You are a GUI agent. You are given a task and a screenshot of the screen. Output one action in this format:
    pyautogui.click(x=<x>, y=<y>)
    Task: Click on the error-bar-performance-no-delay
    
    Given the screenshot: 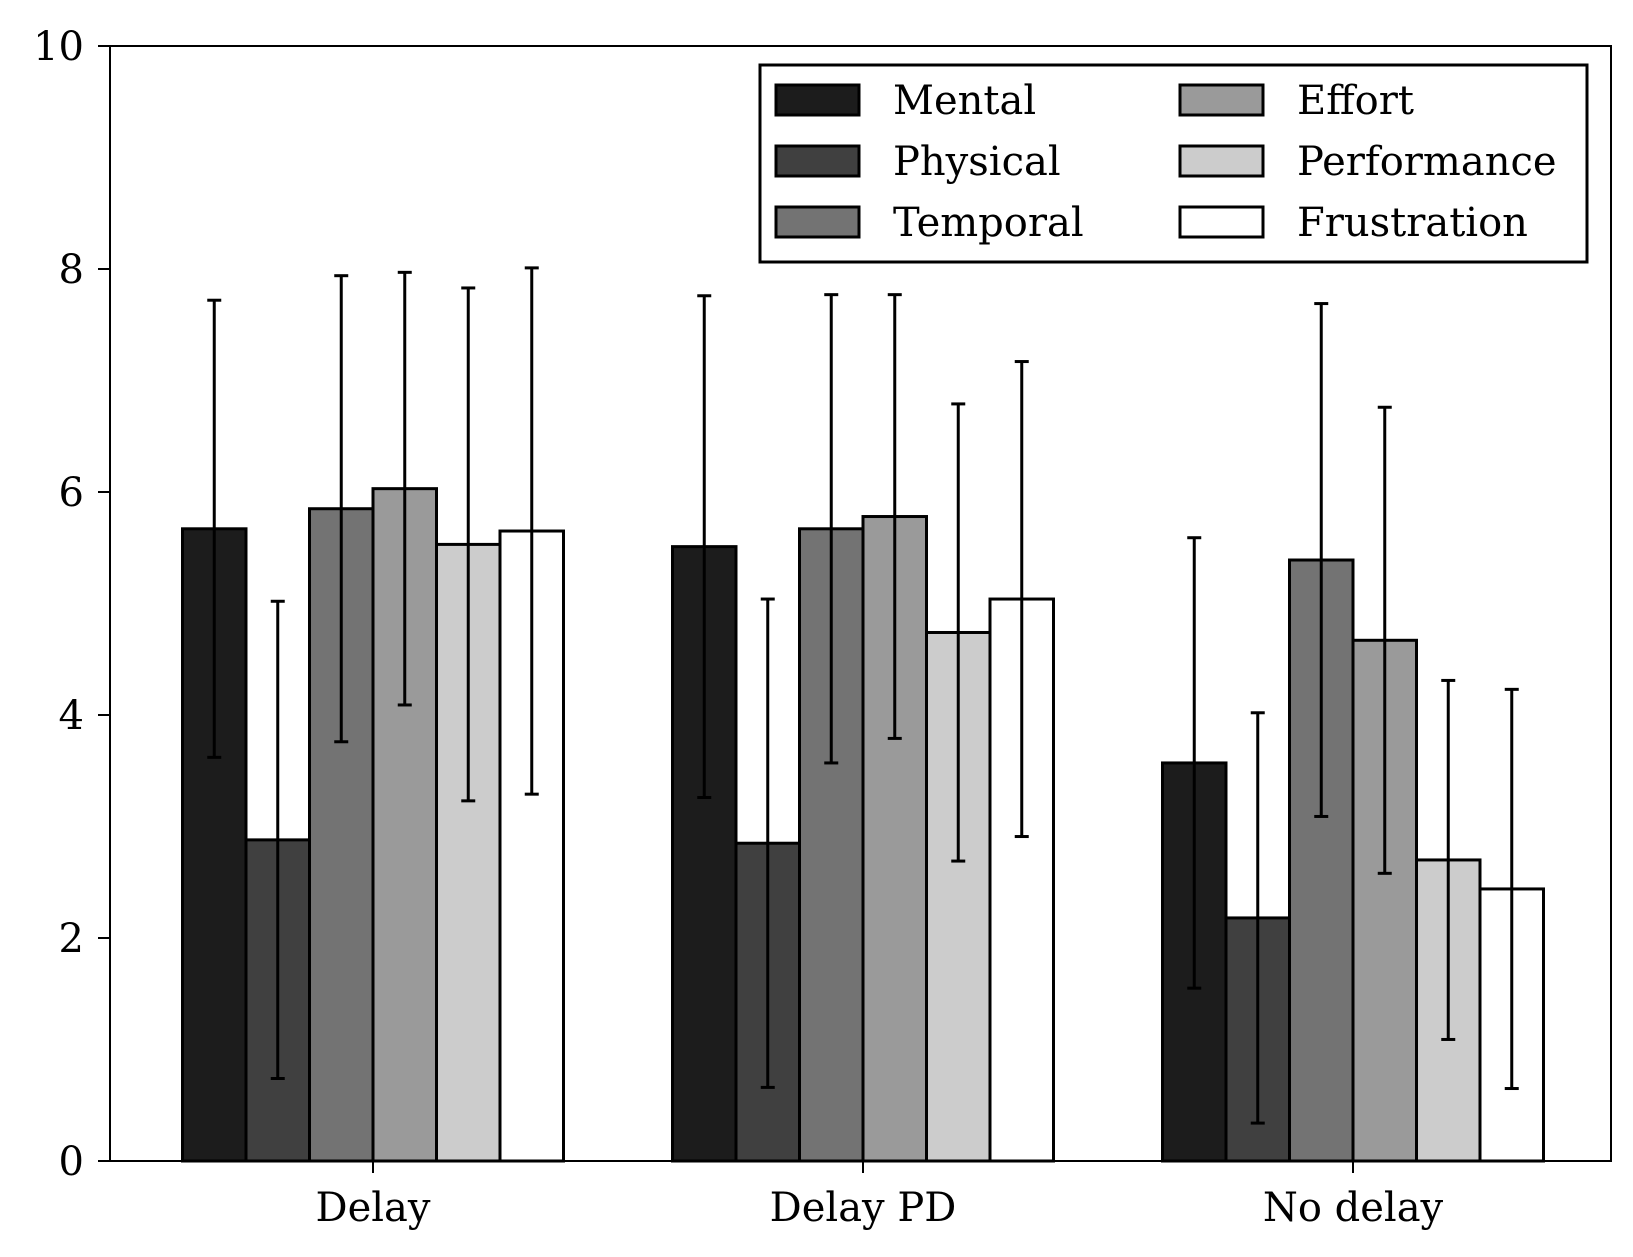 What is the action you would take?
    pyautogui.click(x=1448, y=859)
    